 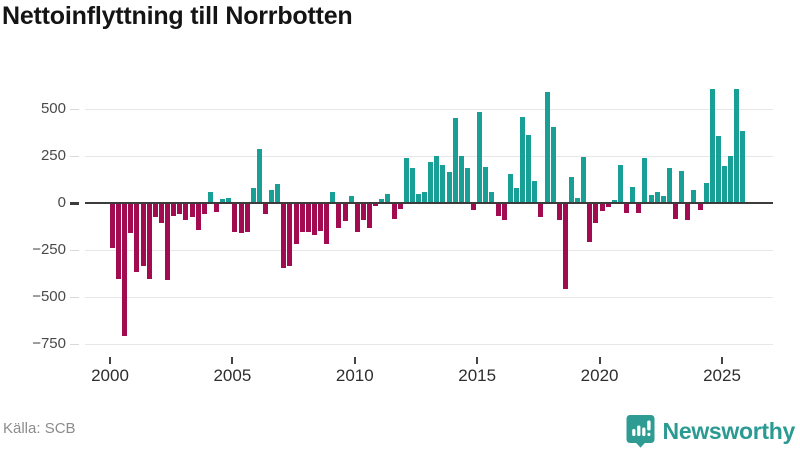 I want to click on source-note: Källa: SCB, so click(x=39, y=428).